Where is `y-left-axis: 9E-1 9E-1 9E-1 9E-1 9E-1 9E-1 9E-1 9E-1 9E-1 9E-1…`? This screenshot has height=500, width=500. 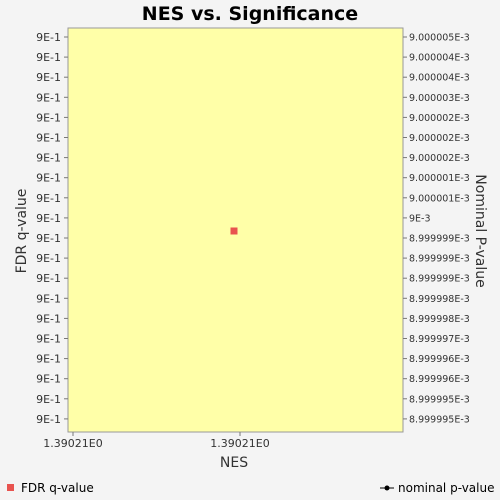
y-left-axis: 9E-1 9E-1 9E-1 9E-1 9E-1 9E-1 9E-1 9E-1 9E-1 9E-1… is located at coordinates (52, 228).